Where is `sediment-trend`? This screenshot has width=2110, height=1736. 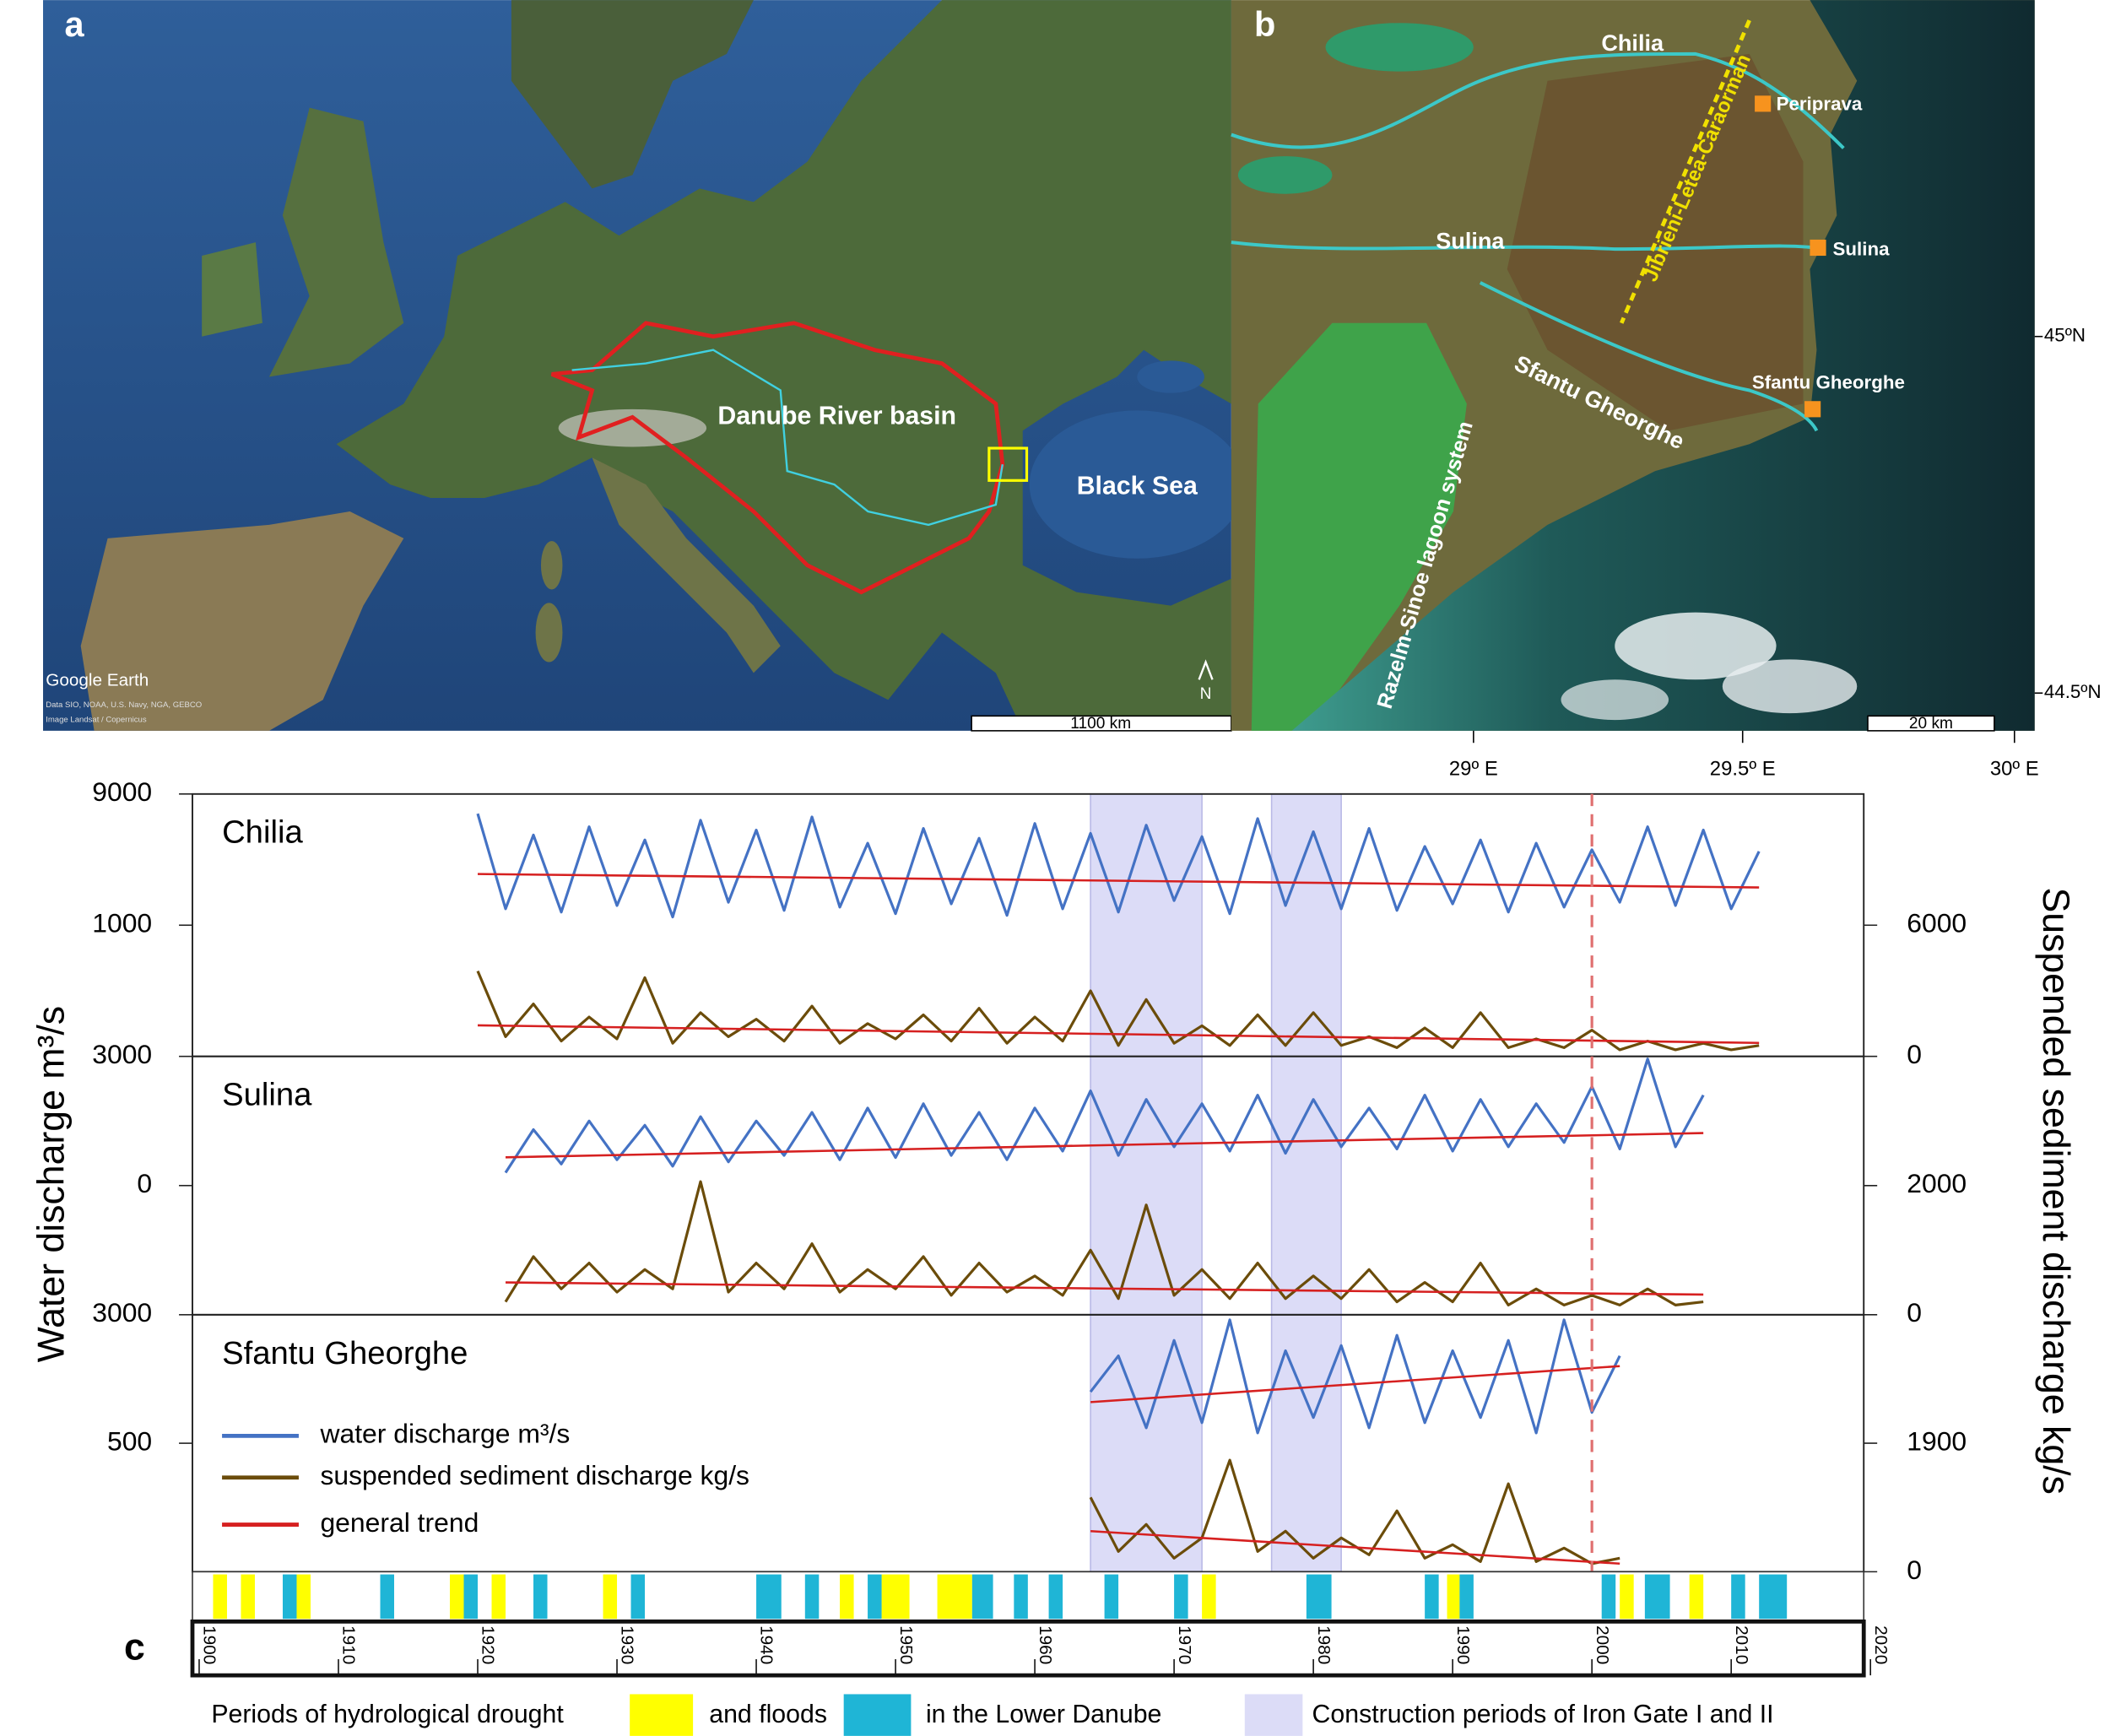
sediment-trend is located at coordinates (1104, 1288).